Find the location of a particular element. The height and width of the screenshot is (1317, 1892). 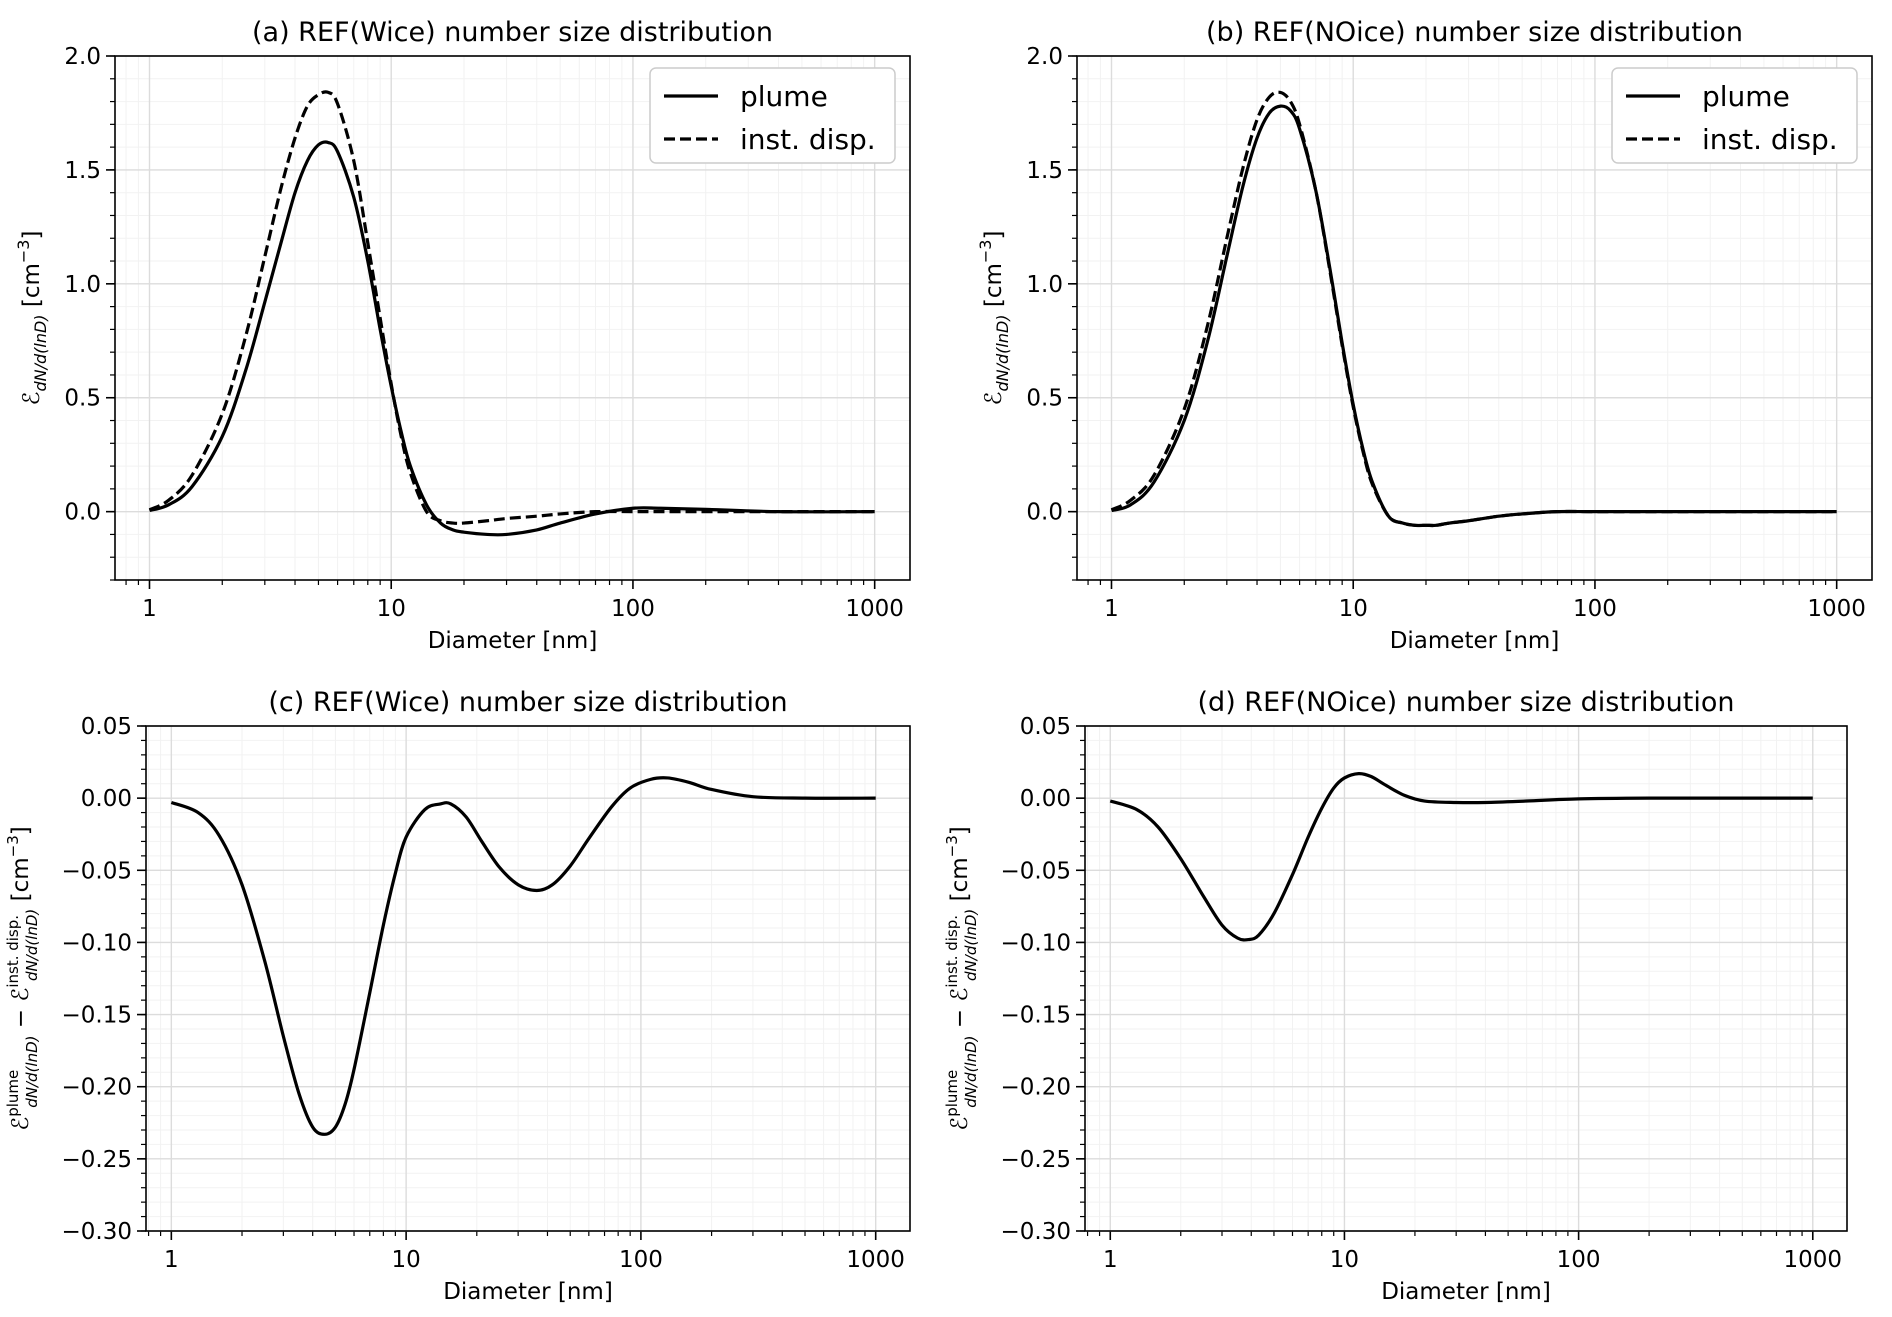

chart-title: (b) REF(NOice) number size distribution is located at coordinates (1474, 32).